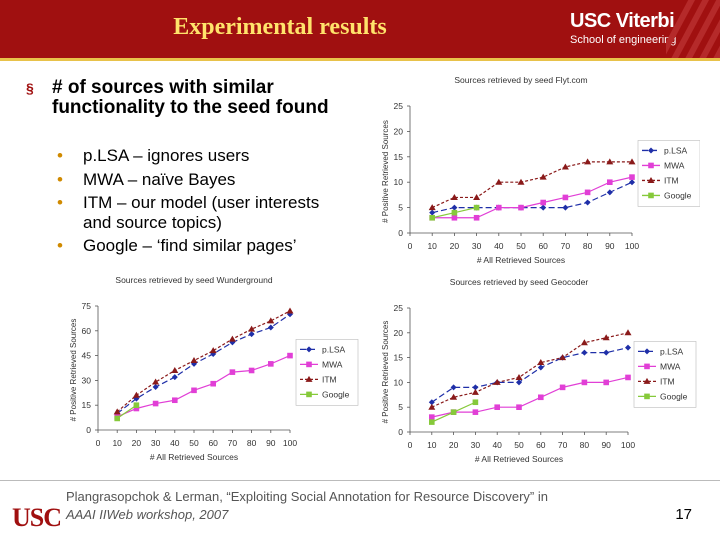 The height and width of the screenshot is (540, 720). Describe the element at coordinates (194, 443) in the screenshot. I see `x-tick-label: 50` at that location.